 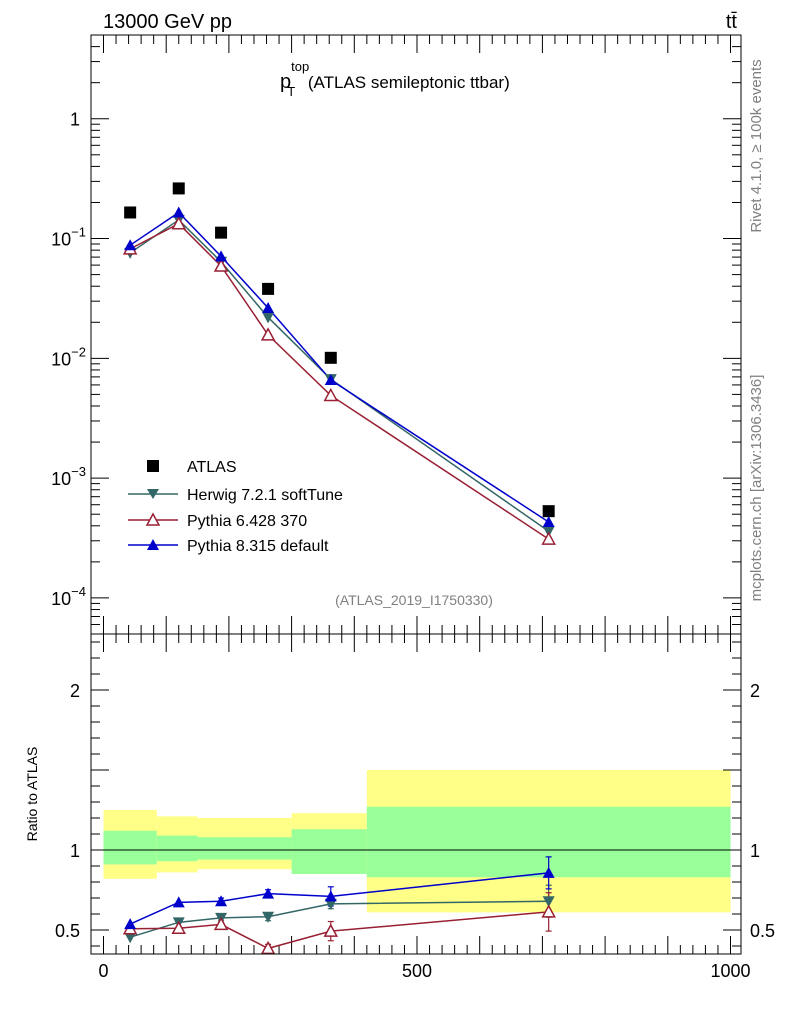 I want to click on legend-label-pythia8: Pythia 8.315 default, so click(x=258, y=546).